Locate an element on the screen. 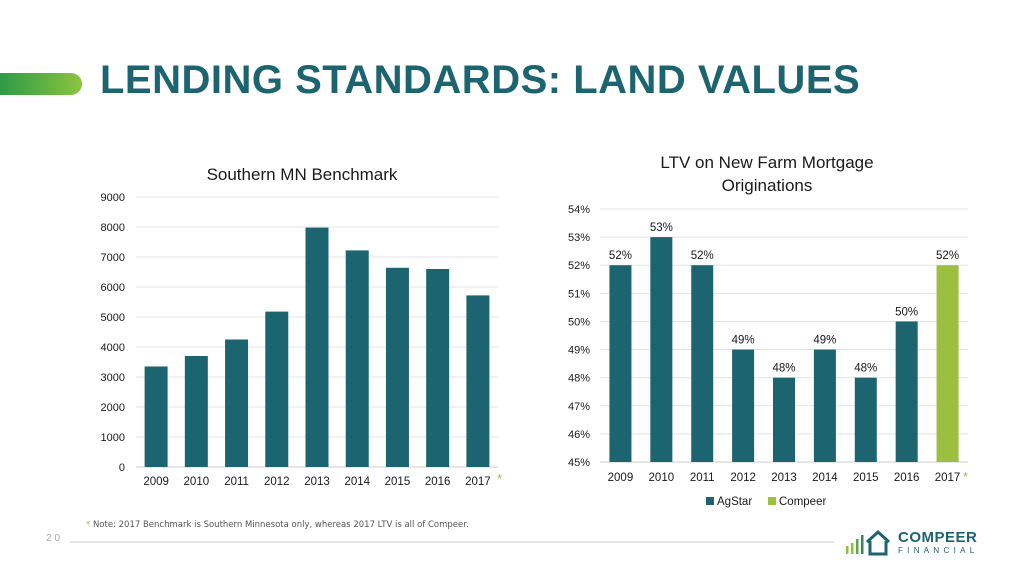 The height and width of the screenshot is (576, 1024). chart1-y-tick-label: 1000 is located at coordinates (113, 438).